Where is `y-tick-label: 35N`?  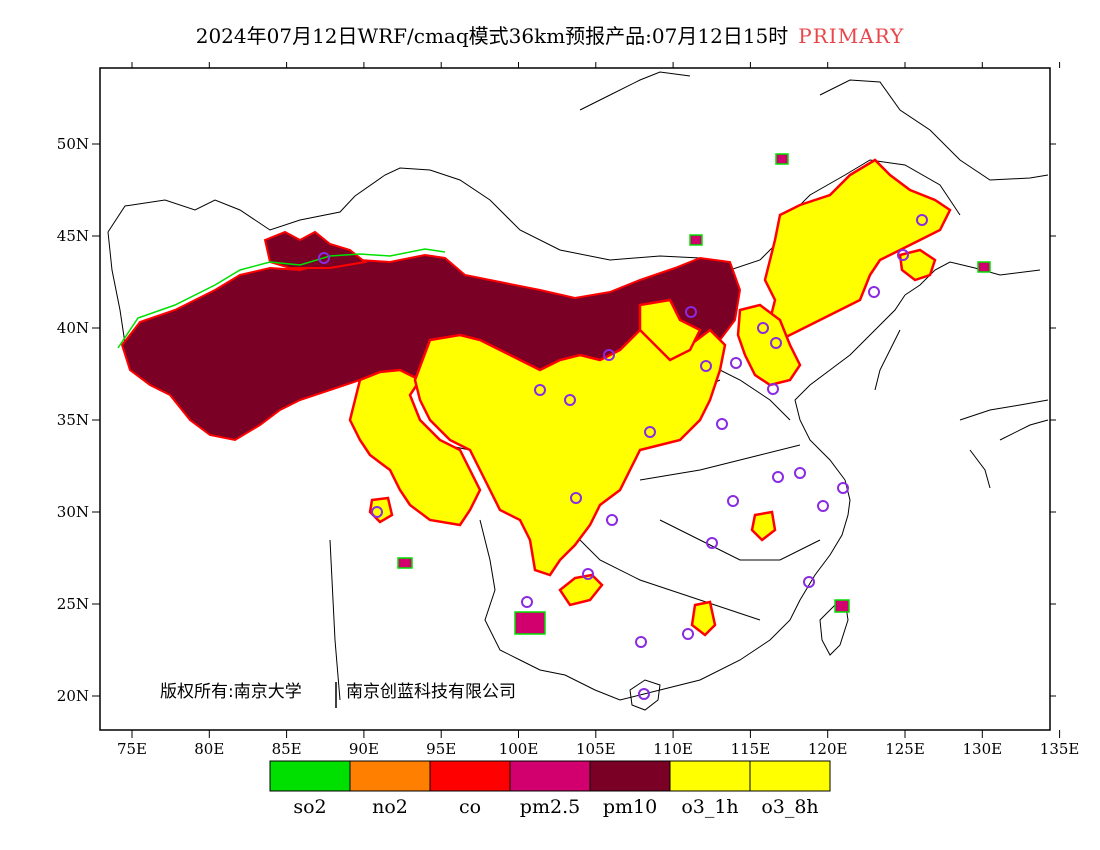 y-tick-label: 35N is located at coordinates (73, 420).